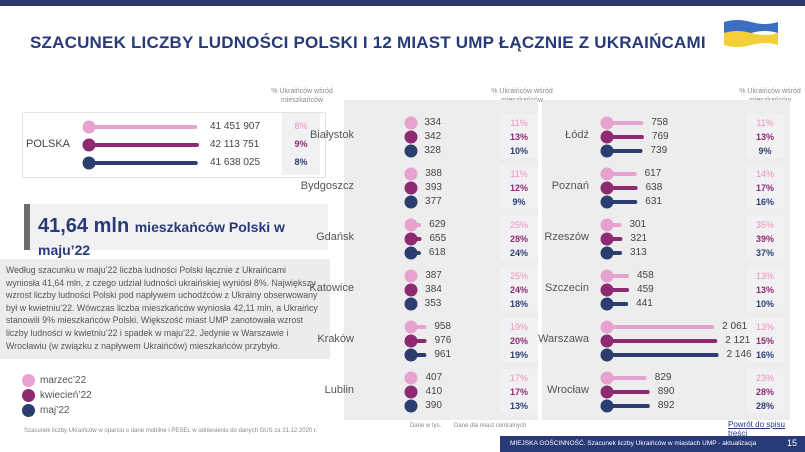  Describe the element at coordinates (577, 135) in the screenshot. I see `city-label-lodz: Łódź` at that location.